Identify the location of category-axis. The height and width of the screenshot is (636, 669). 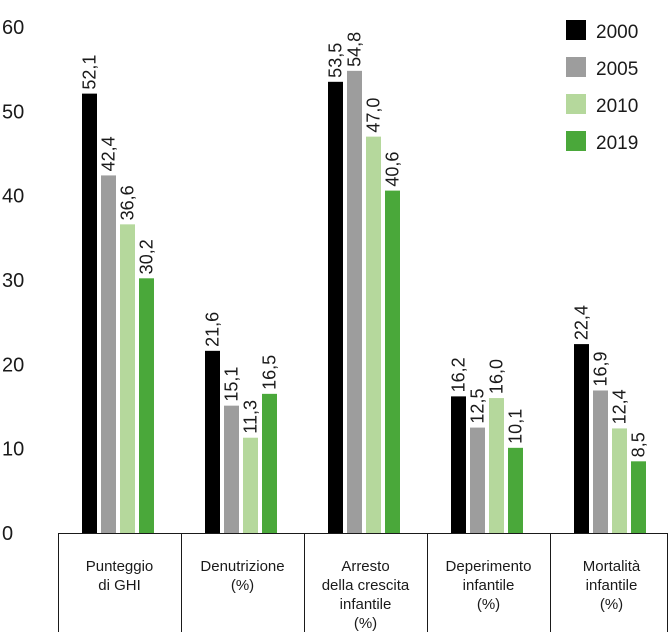
(363, 582).